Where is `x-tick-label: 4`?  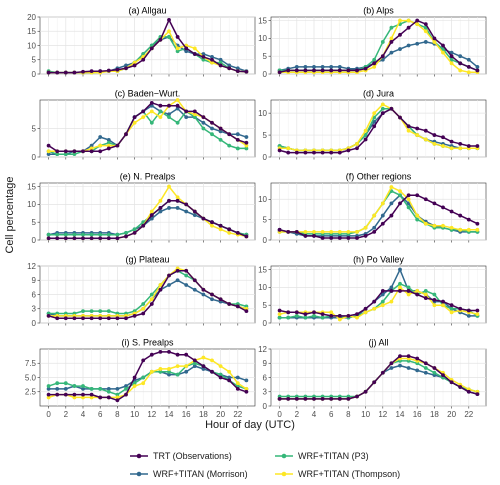 x-tick-label: 4 is located at coordinates (83, 414).